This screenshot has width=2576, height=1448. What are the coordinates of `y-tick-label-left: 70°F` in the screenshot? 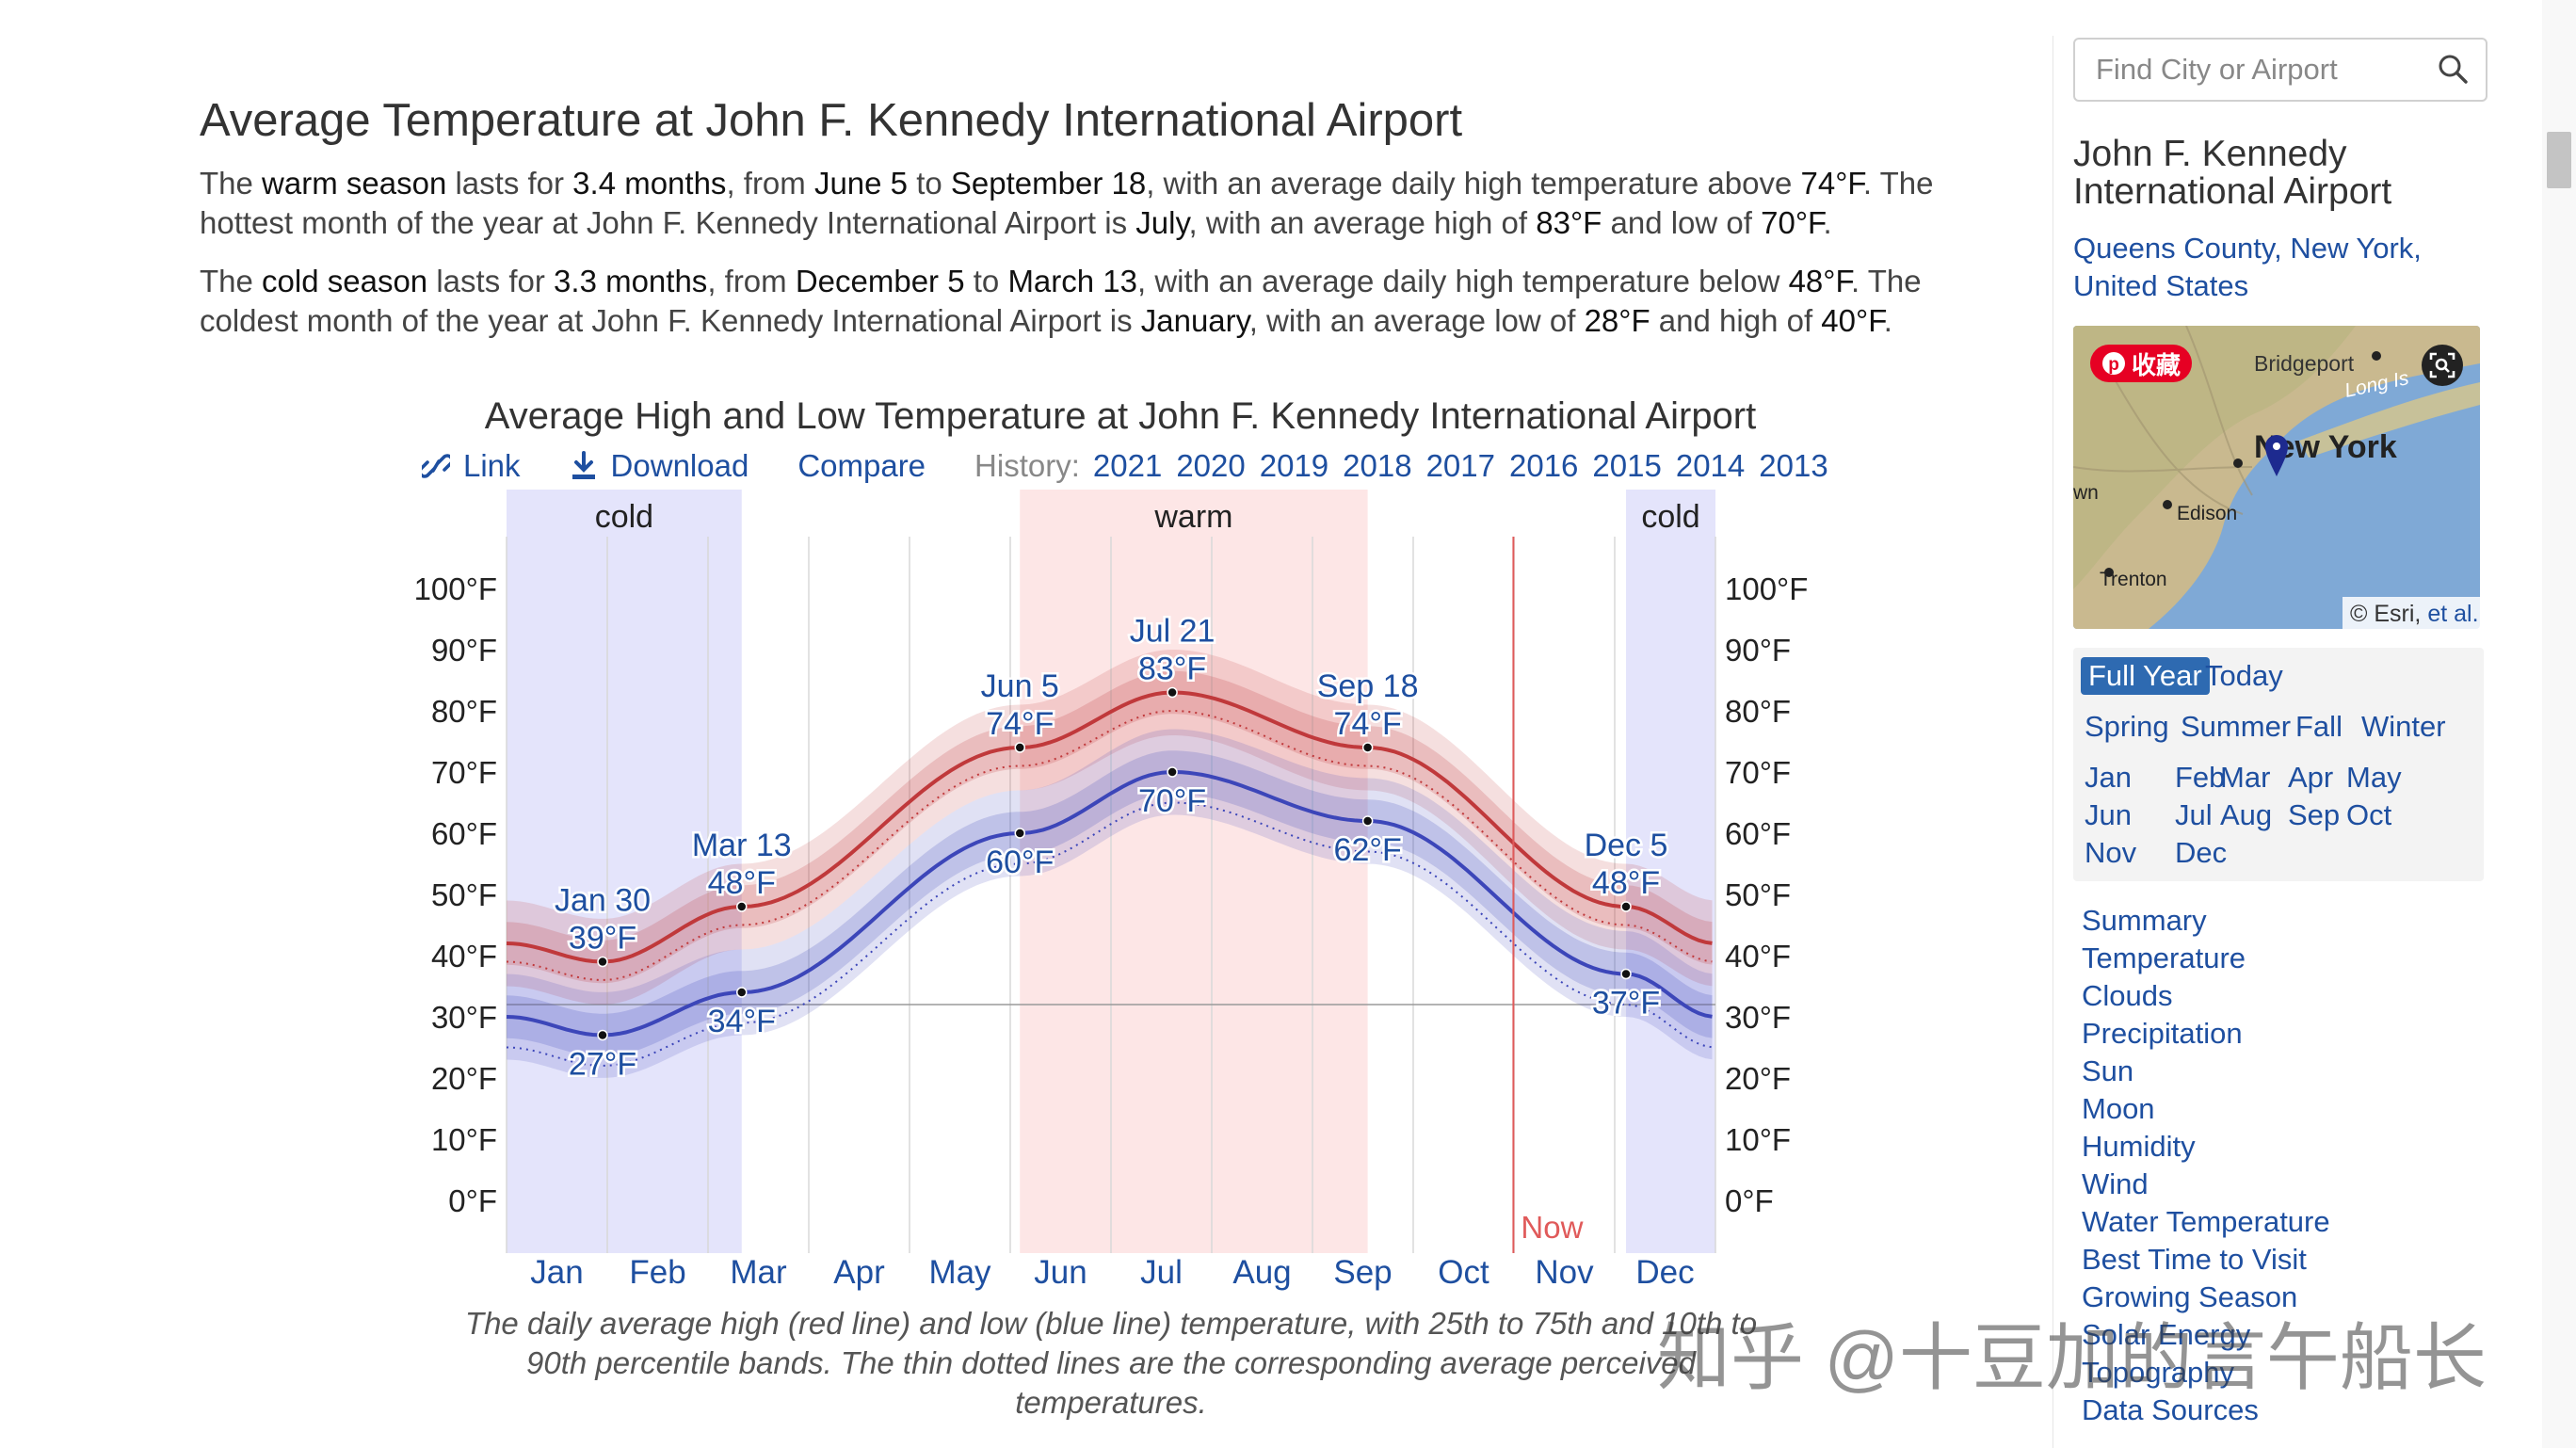 It's located at (464, 772).